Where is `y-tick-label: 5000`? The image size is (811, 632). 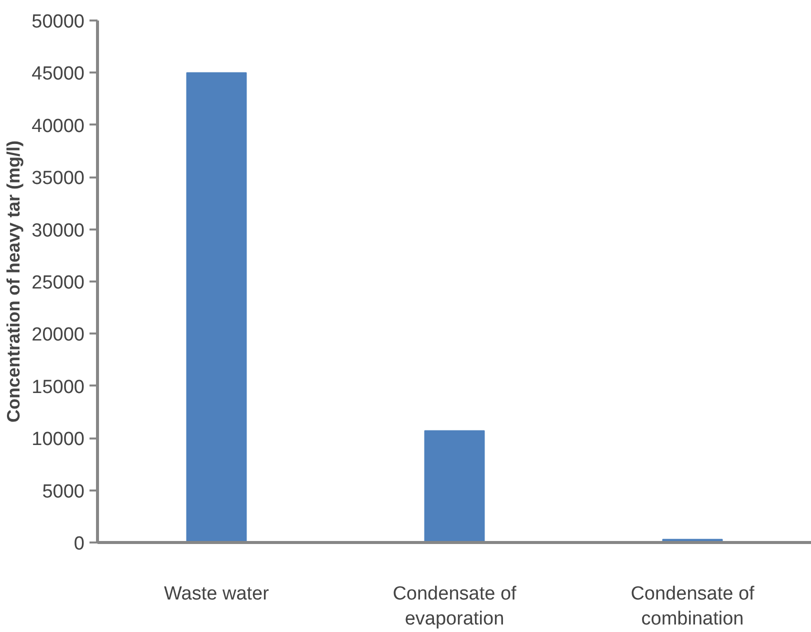
y-tick-label: 5000 is located at coordinates (63, 491).